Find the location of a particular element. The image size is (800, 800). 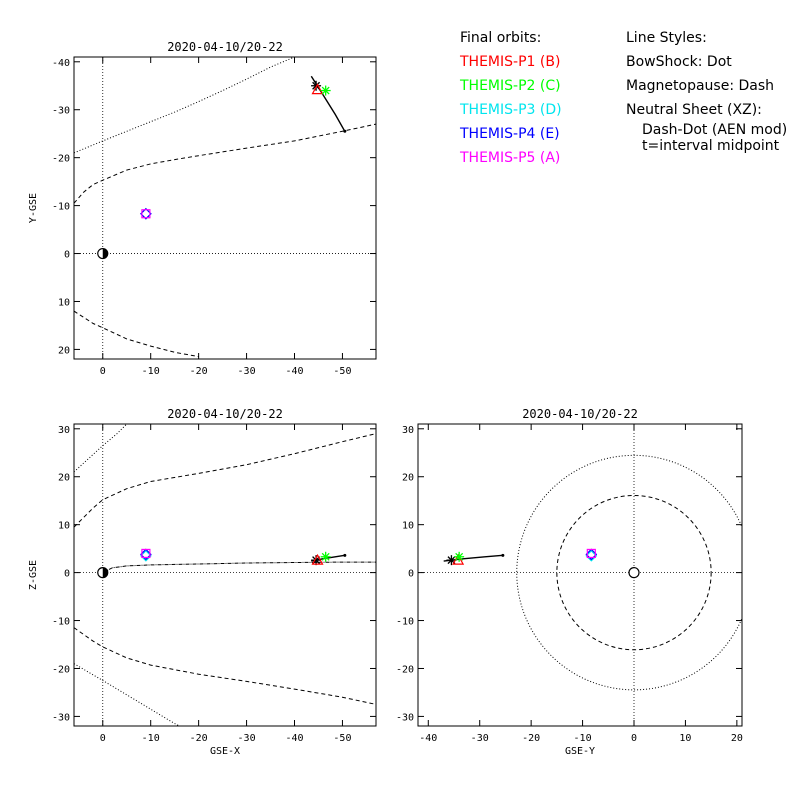

magnetopause-circle is located at coordinates (634, 572).